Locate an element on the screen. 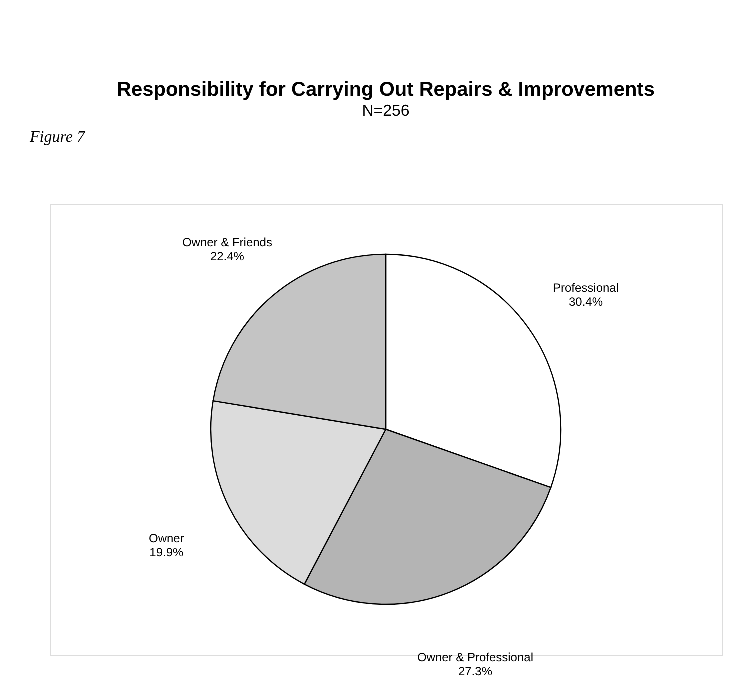  chart-subtitle: N=256 is located at coordinates (386, 111).